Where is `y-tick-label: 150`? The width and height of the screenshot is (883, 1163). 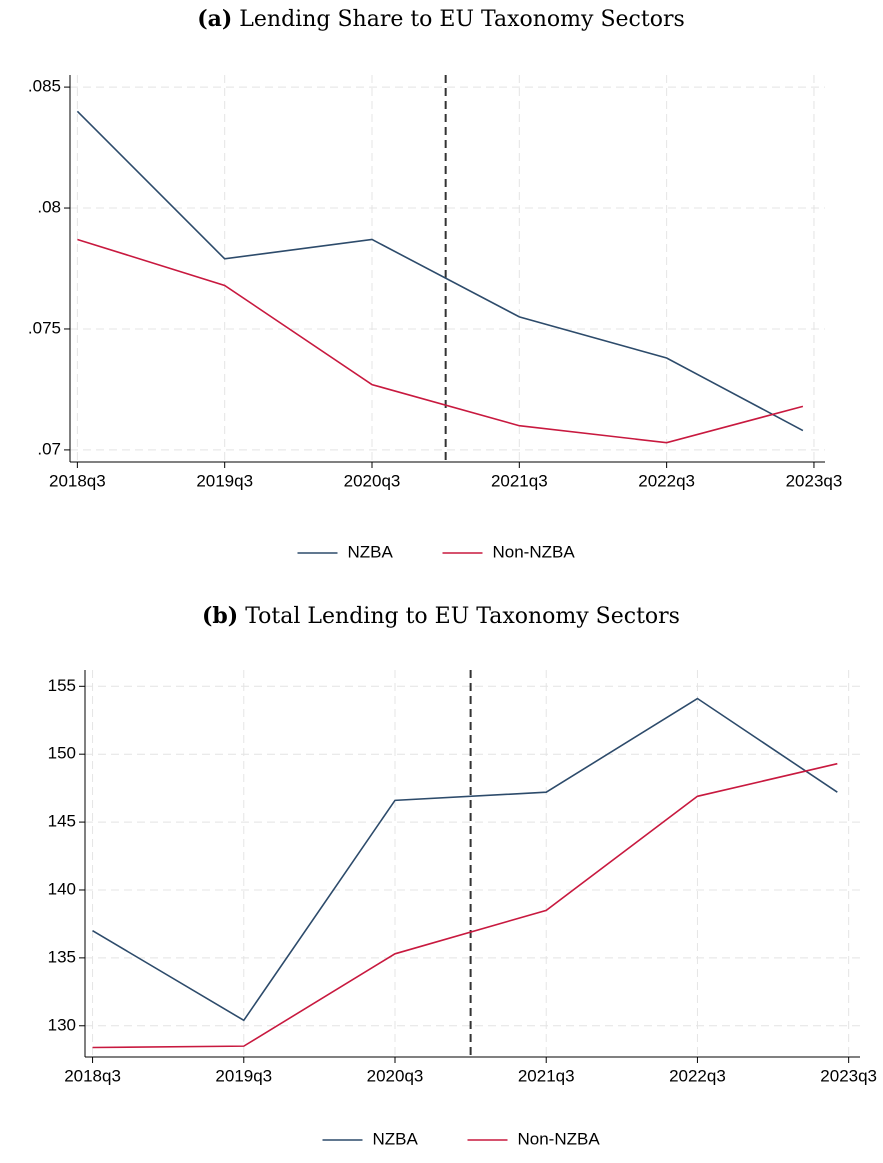 y-tick-label: 150 is located at coordinates (62, 753).